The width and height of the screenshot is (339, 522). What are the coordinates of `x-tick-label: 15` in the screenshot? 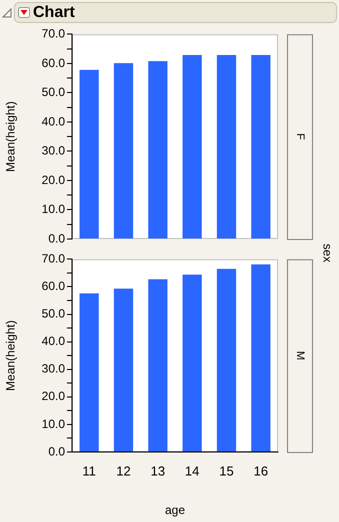 It's located at (226, 470).